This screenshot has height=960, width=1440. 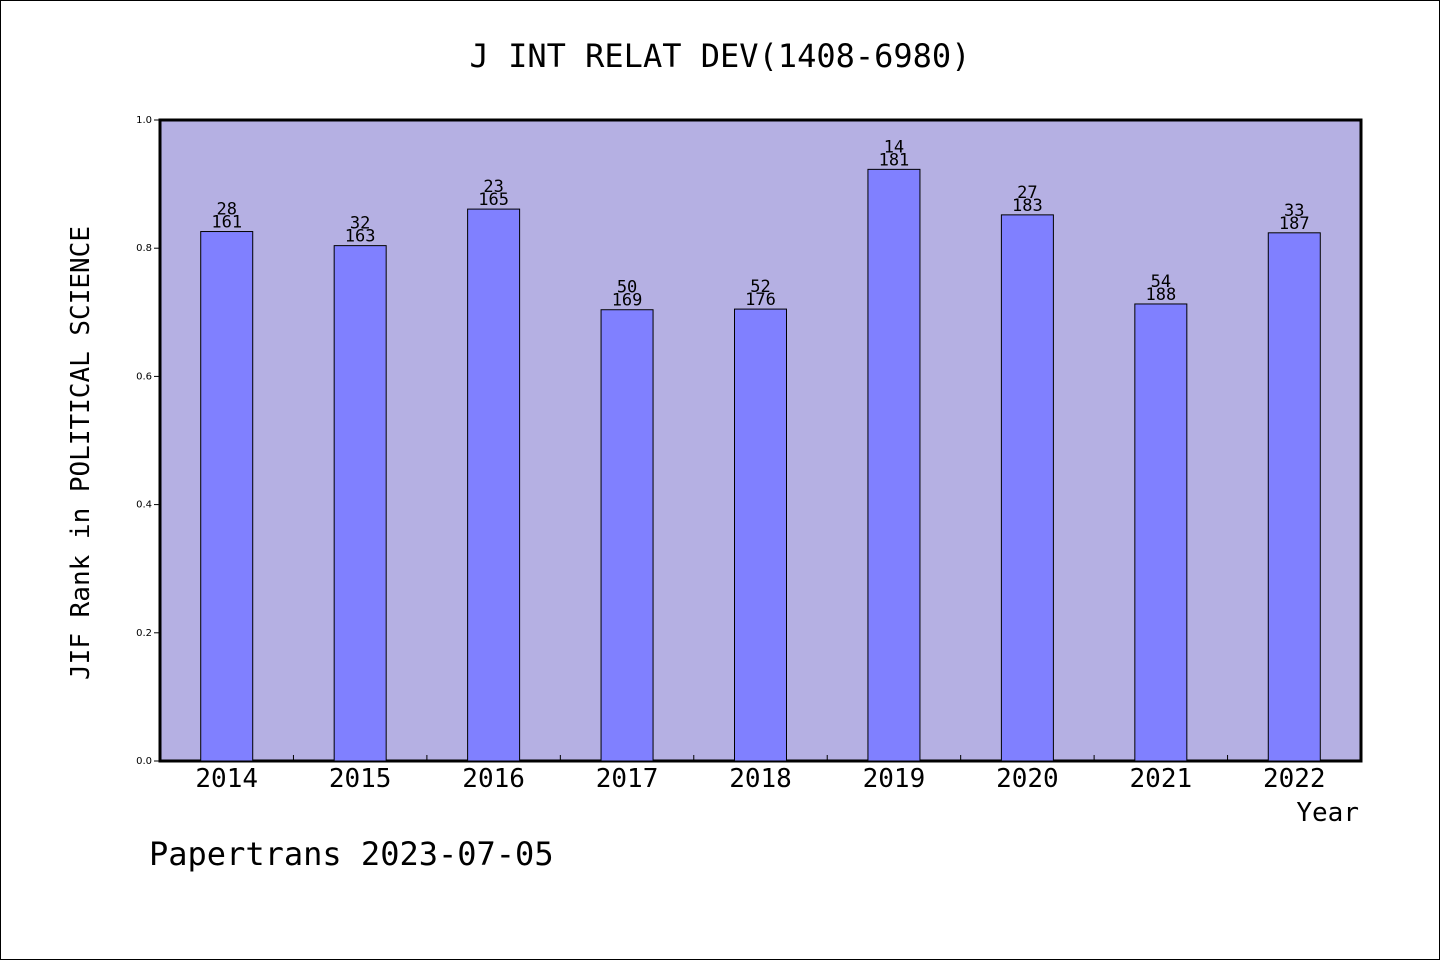 What do you see at coordinates (1161, 532) in the screenshot?
I see `bar-2021` at bounding box center [1161, 532].